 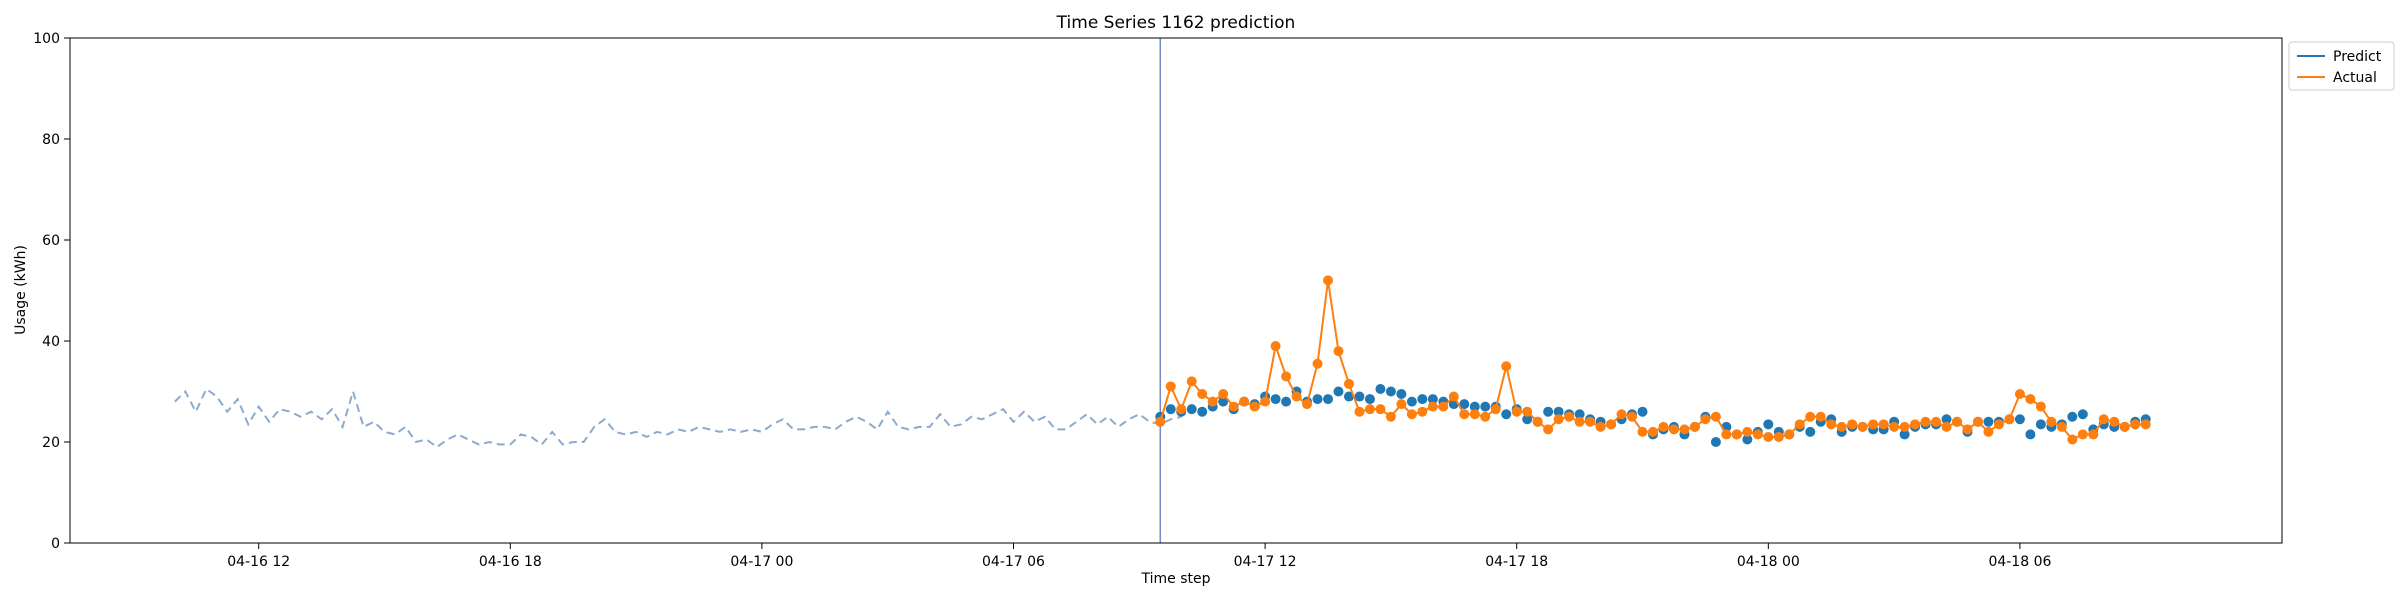 What do you see at coordinates (510, 562) in the screenshot?
I see `x-tick-label: 04-16 18` at bounding box center [510, 562].